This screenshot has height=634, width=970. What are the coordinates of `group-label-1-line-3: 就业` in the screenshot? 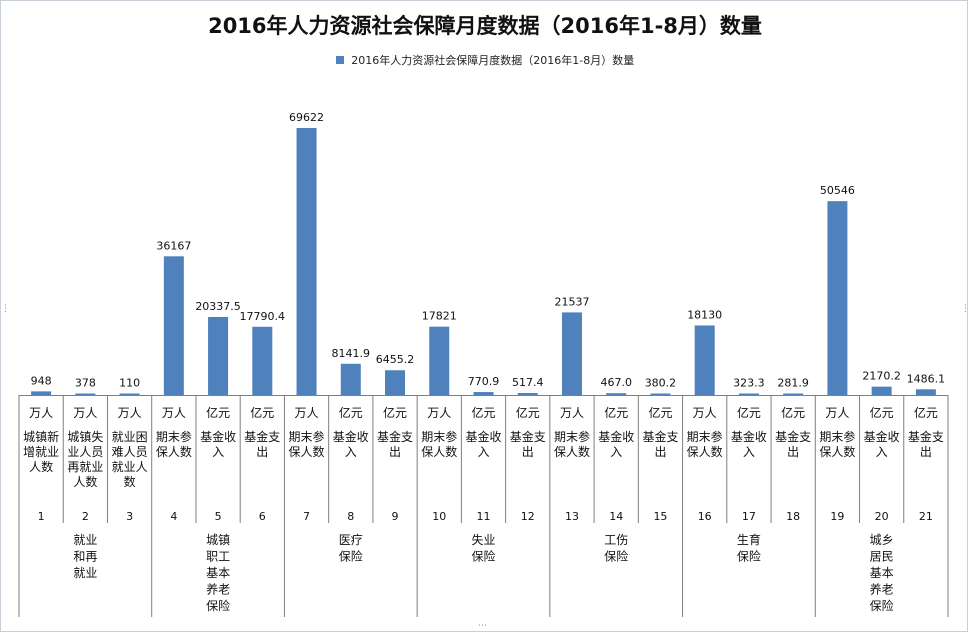 It's located at (85, 573).